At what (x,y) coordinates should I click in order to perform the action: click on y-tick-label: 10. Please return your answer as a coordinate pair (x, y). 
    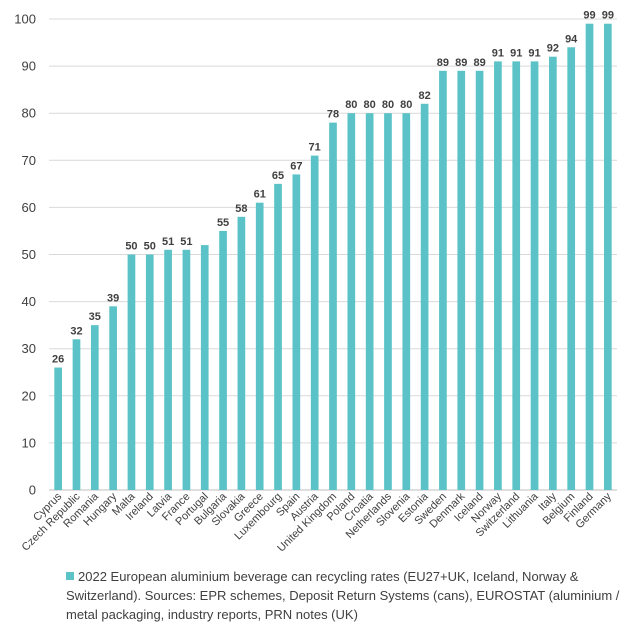
    Looking at the image, I should click on (29, 442).